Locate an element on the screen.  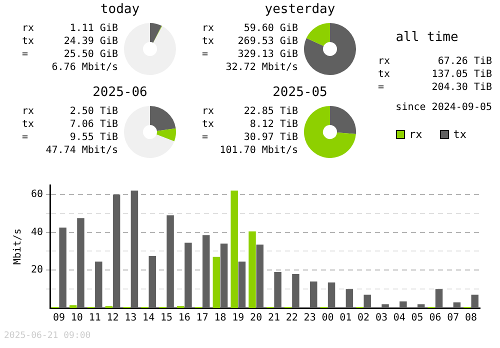
x-tick-label: 00 is located at coordinates (328, 318).